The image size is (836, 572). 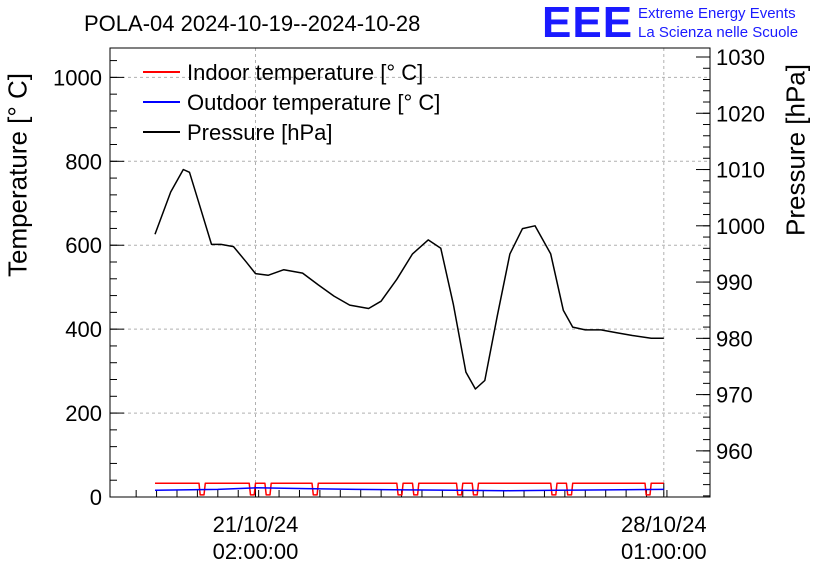 What do you see at coordinates (96, 497) in the screenshot?
I see `left-axis-tick-label: 0` at bounding box center [96, 497].